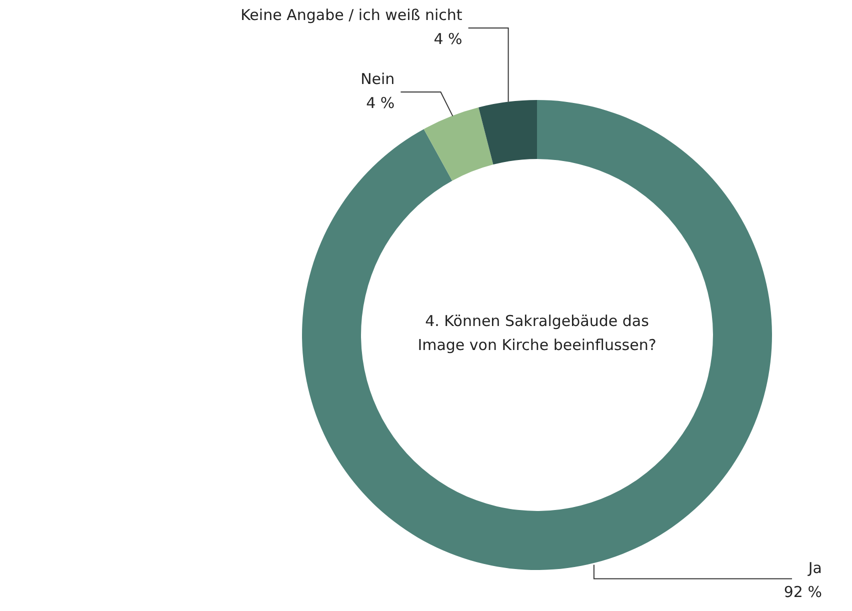 Image resolution: width=852 pixels, height=611 pixels. What do you see at coordinates (814, 567) in the screenshot?
I see `slice-label: Ja` at bounding box center [814, 567].